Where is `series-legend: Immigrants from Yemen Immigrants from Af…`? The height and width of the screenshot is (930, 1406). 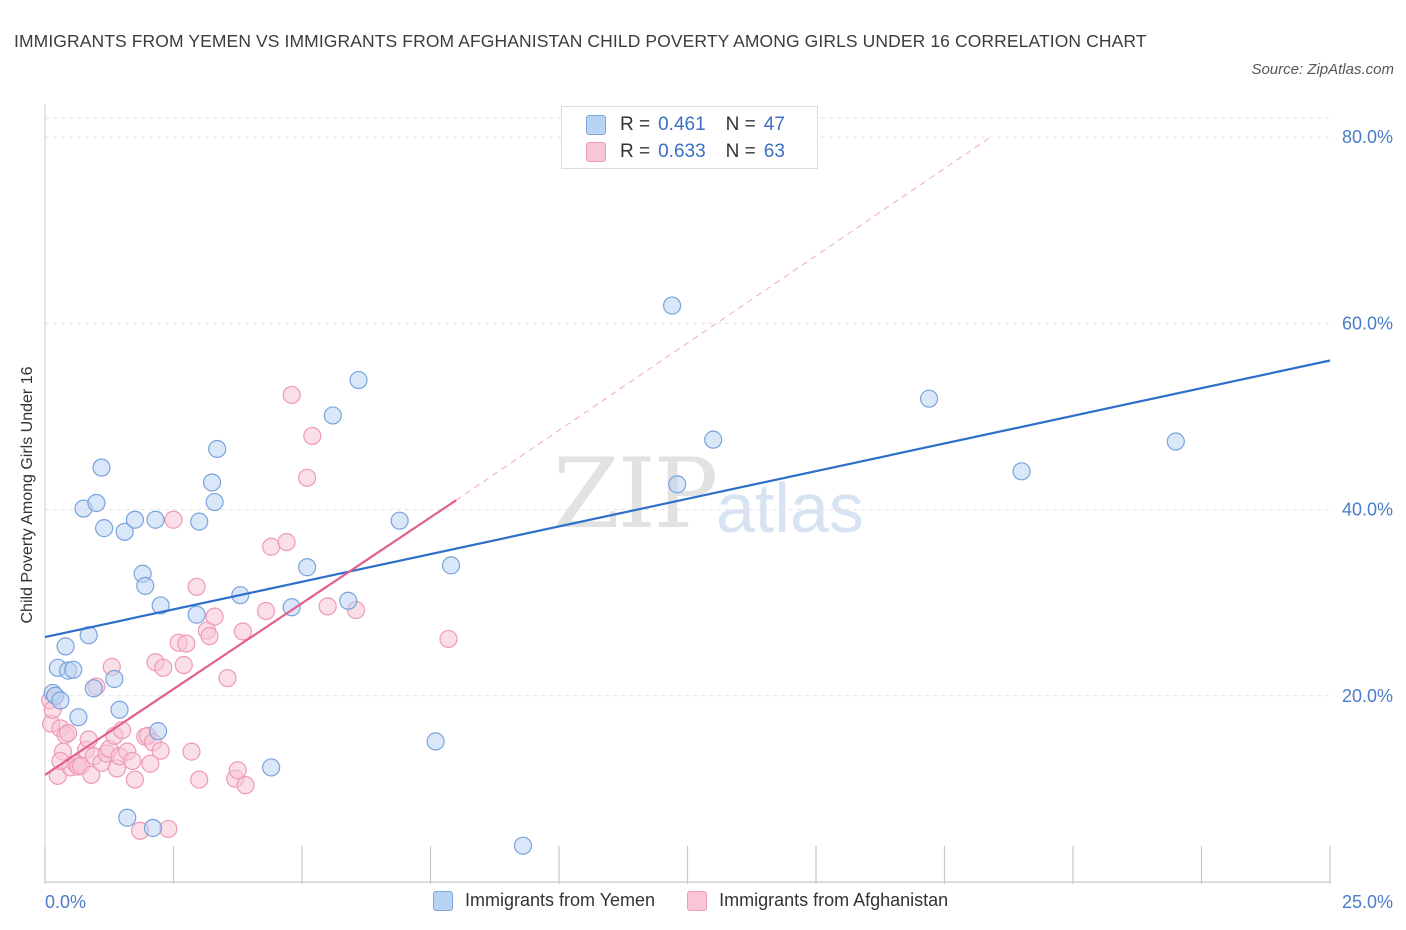 series-legend: Immigrants from Yemen Immigrants from Af… is located at coordinates (706, 900).